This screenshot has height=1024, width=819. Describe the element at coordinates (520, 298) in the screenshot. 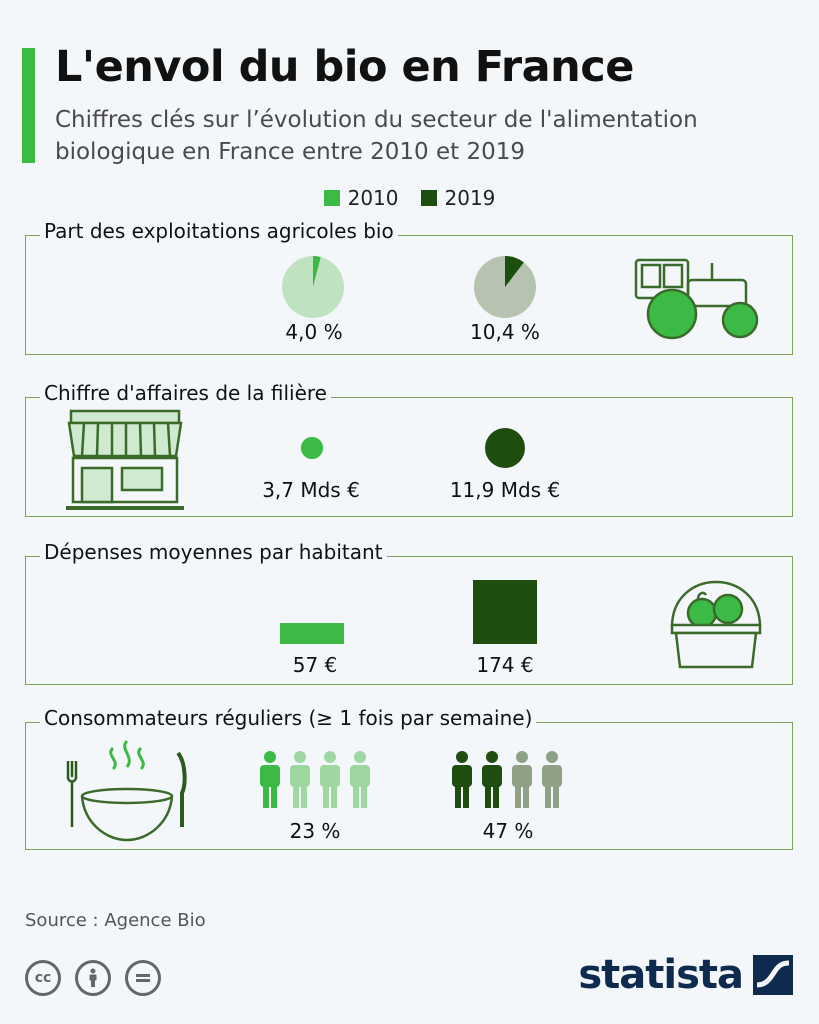

I see `pie-chart-area` at that location.